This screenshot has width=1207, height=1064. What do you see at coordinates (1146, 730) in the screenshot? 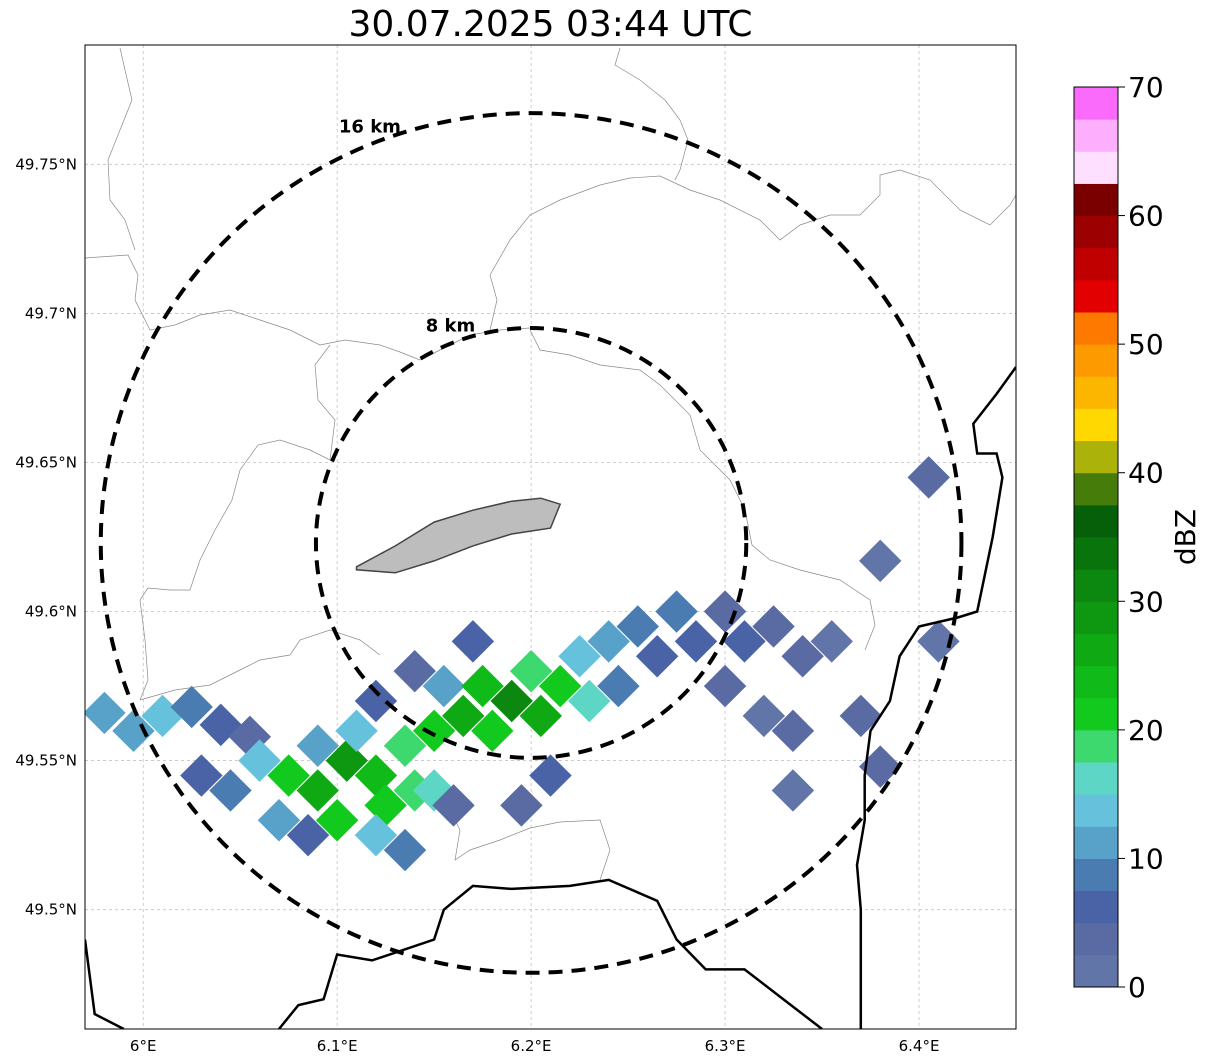
I see `colorbar-tick-label: 20` at bounding box center [1146, 730].